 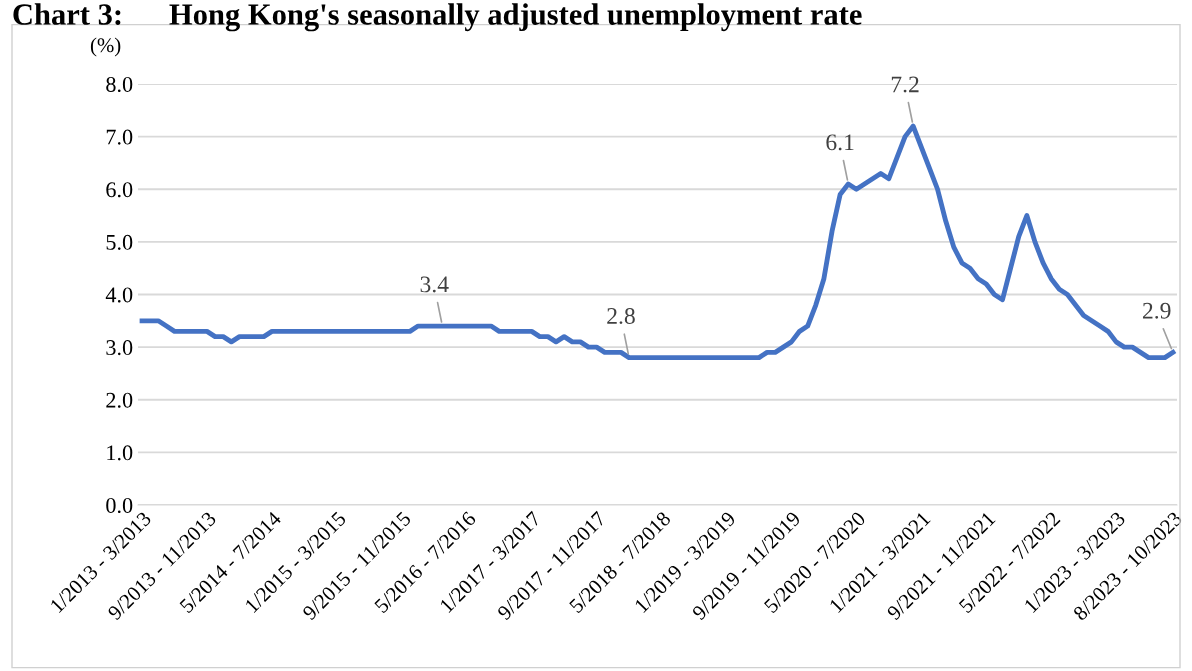 What do you see at coordinates (119, 505) in the screenshot?
I see `y-tick-label: 0.0` at bounding box center [119, 505].